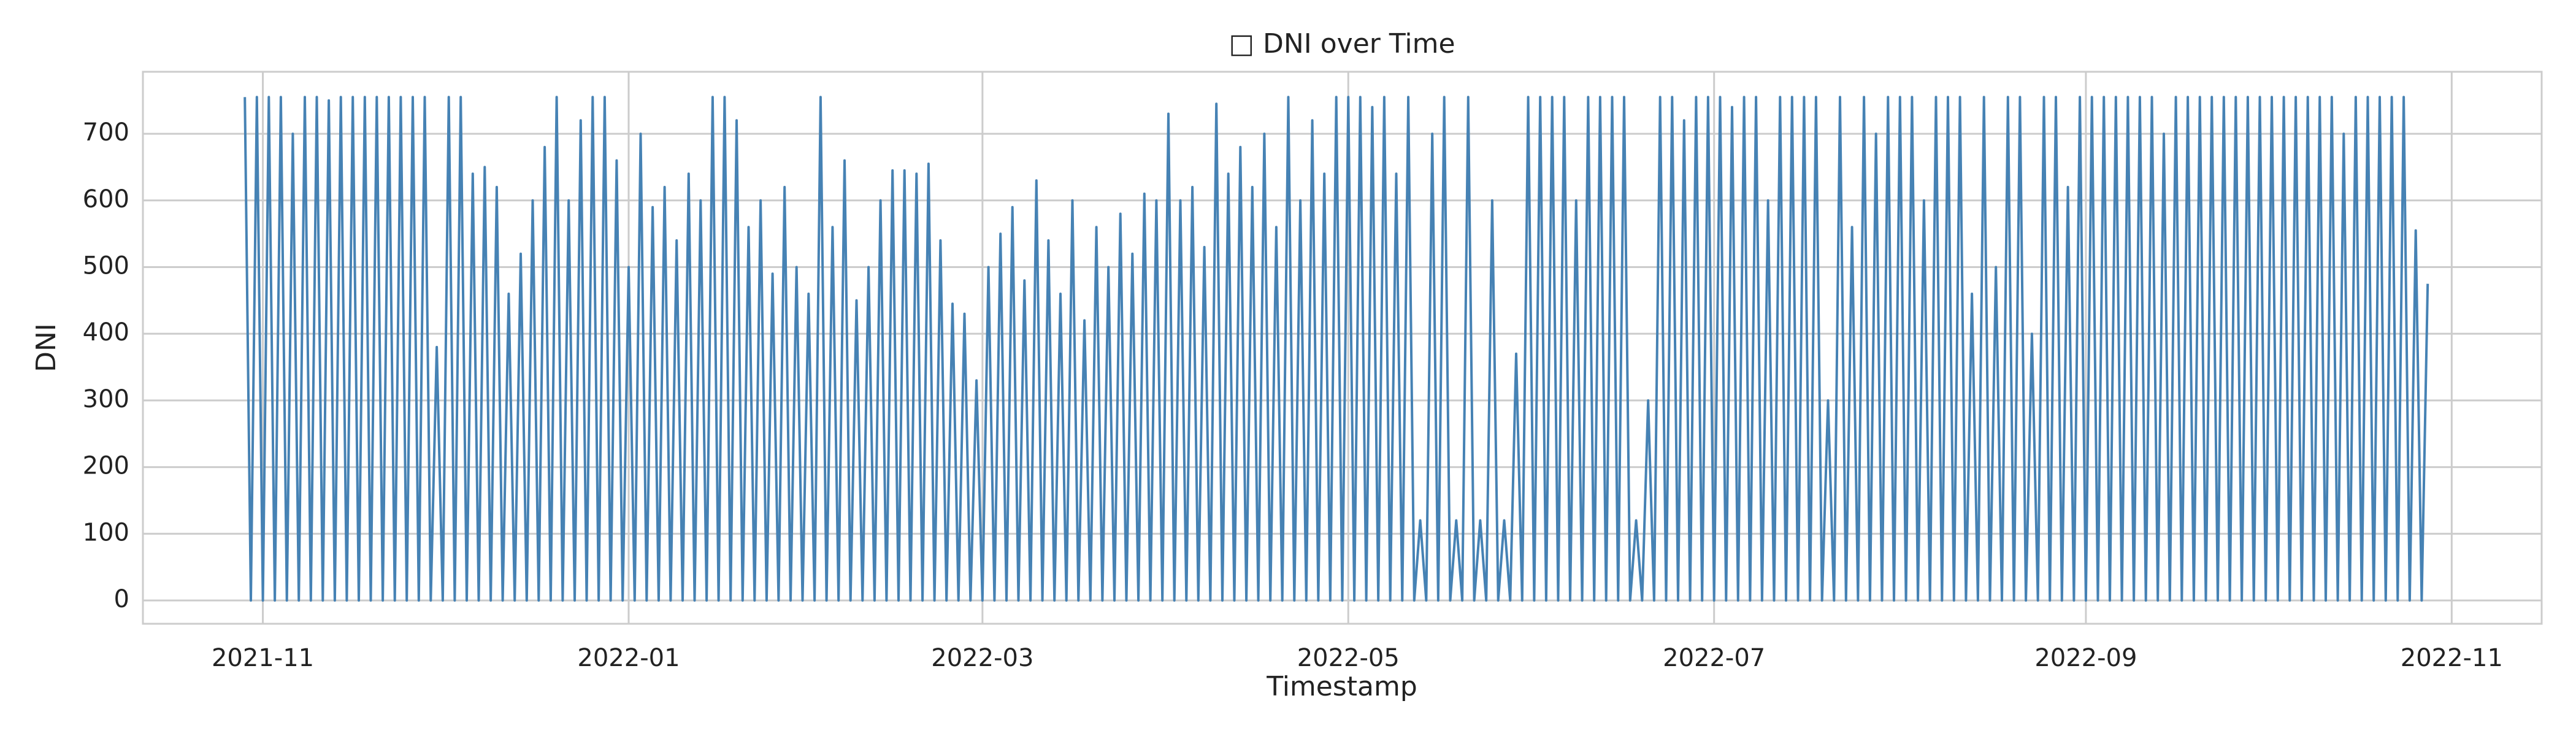 This screenshot has width=2576, height=736. I want to click on x-tick-label: 2022-03, so click(982, 658).